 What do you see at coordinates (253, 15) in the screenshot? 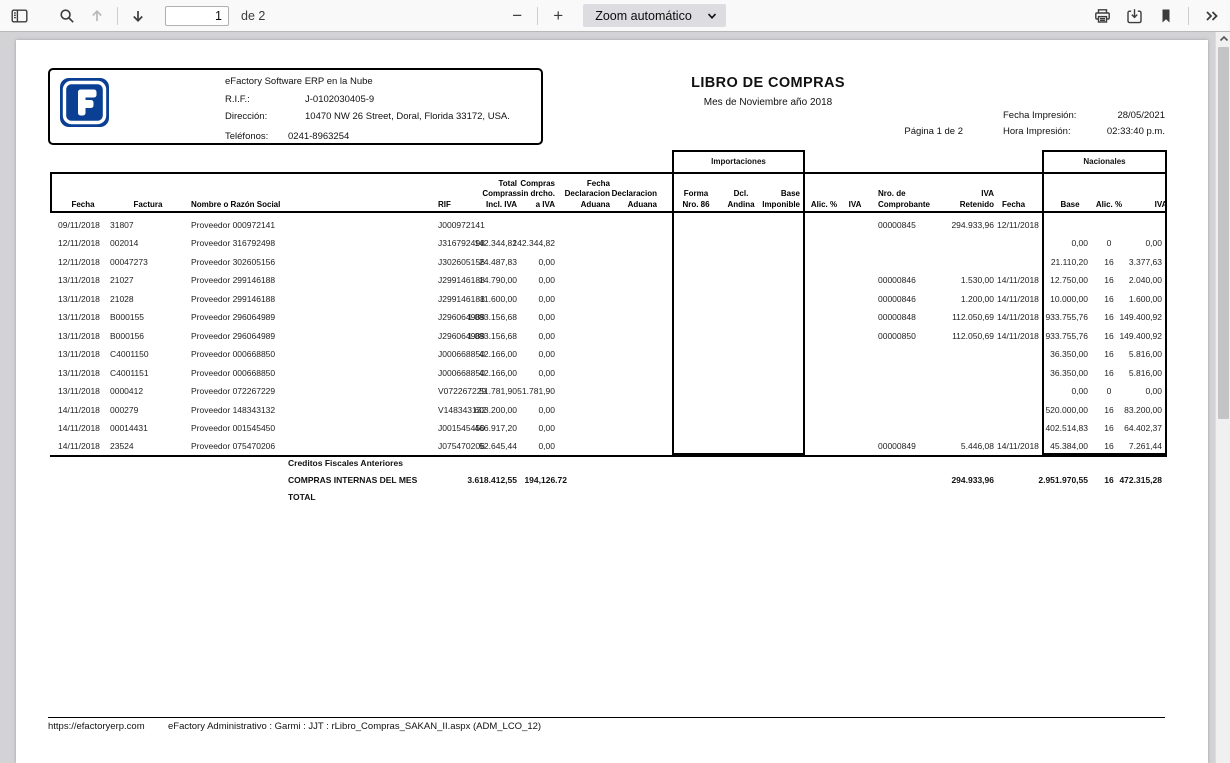
I see `page-count-label: de 2` at bounding box center [253, 15].